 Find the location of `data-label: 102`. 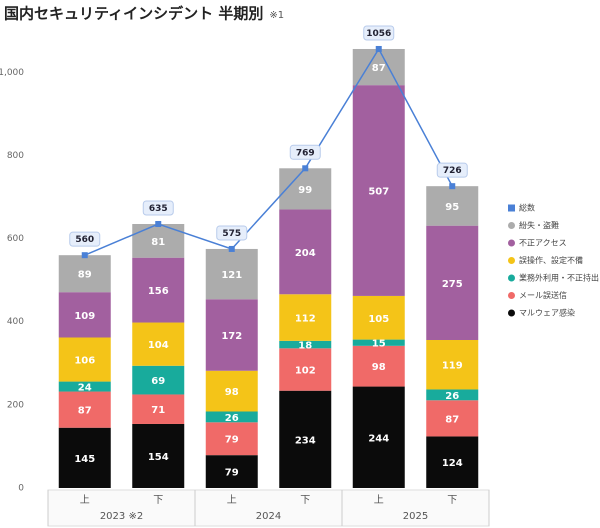

data-label: 102 is located at coordinates (305, 371).